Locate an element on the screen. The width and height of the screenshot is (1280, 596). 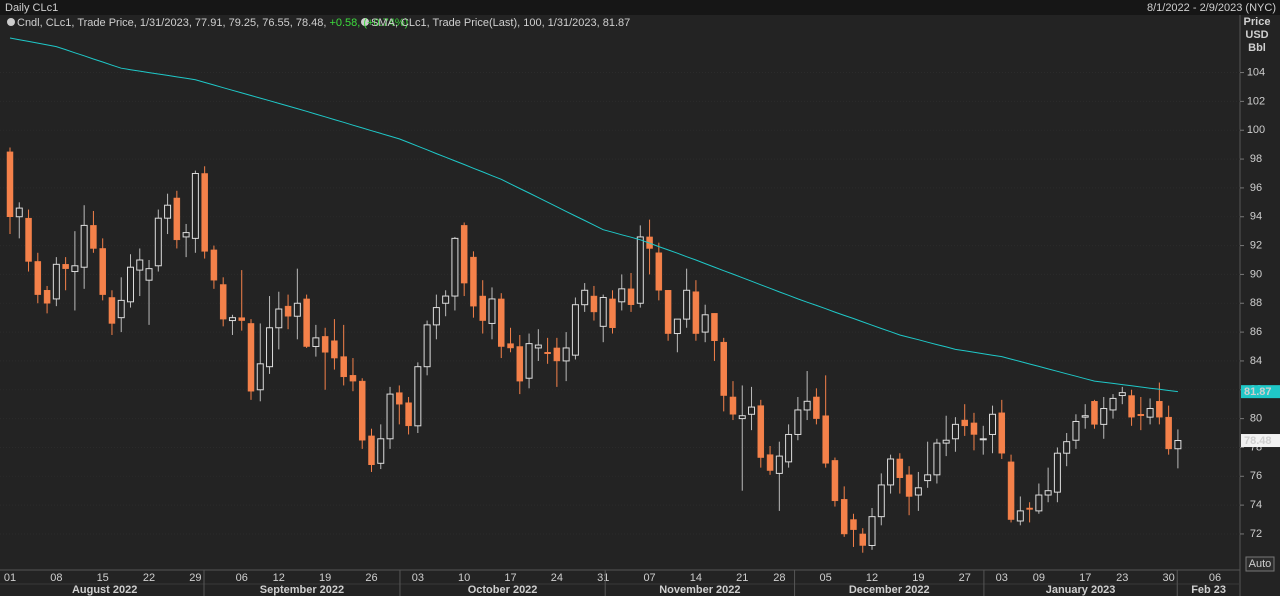
x-tick-label: 14 is located at coordinates (696, 578).